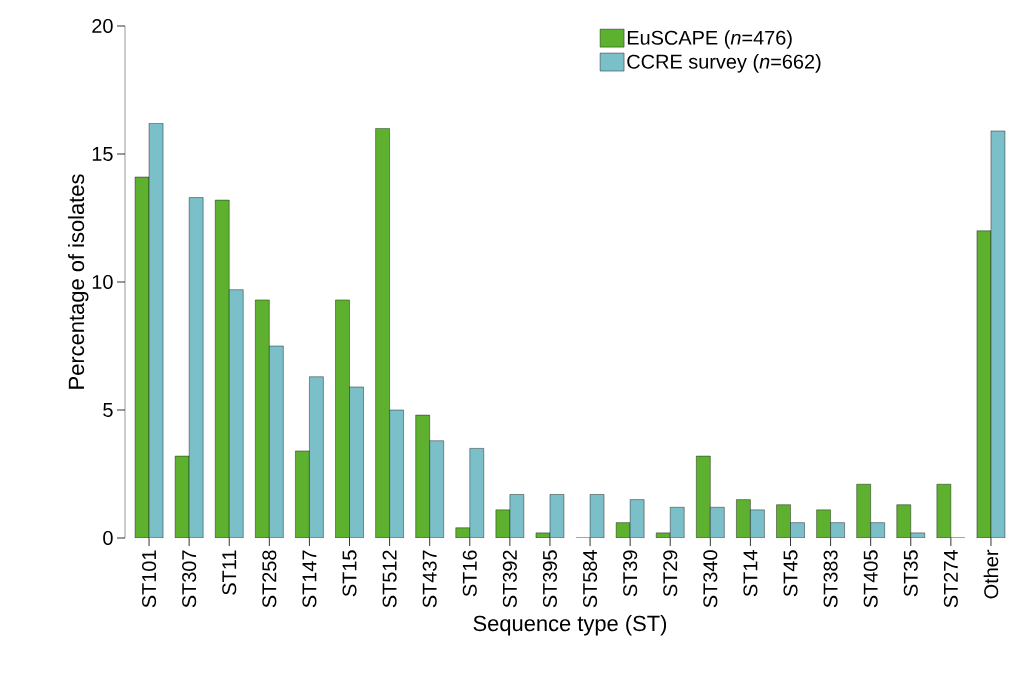 The height and width of the screenshot is (682, 1015). Describe the element at coordinates (469, 573) in the screenshot. I see `x-tick-label: ST16` at that location.